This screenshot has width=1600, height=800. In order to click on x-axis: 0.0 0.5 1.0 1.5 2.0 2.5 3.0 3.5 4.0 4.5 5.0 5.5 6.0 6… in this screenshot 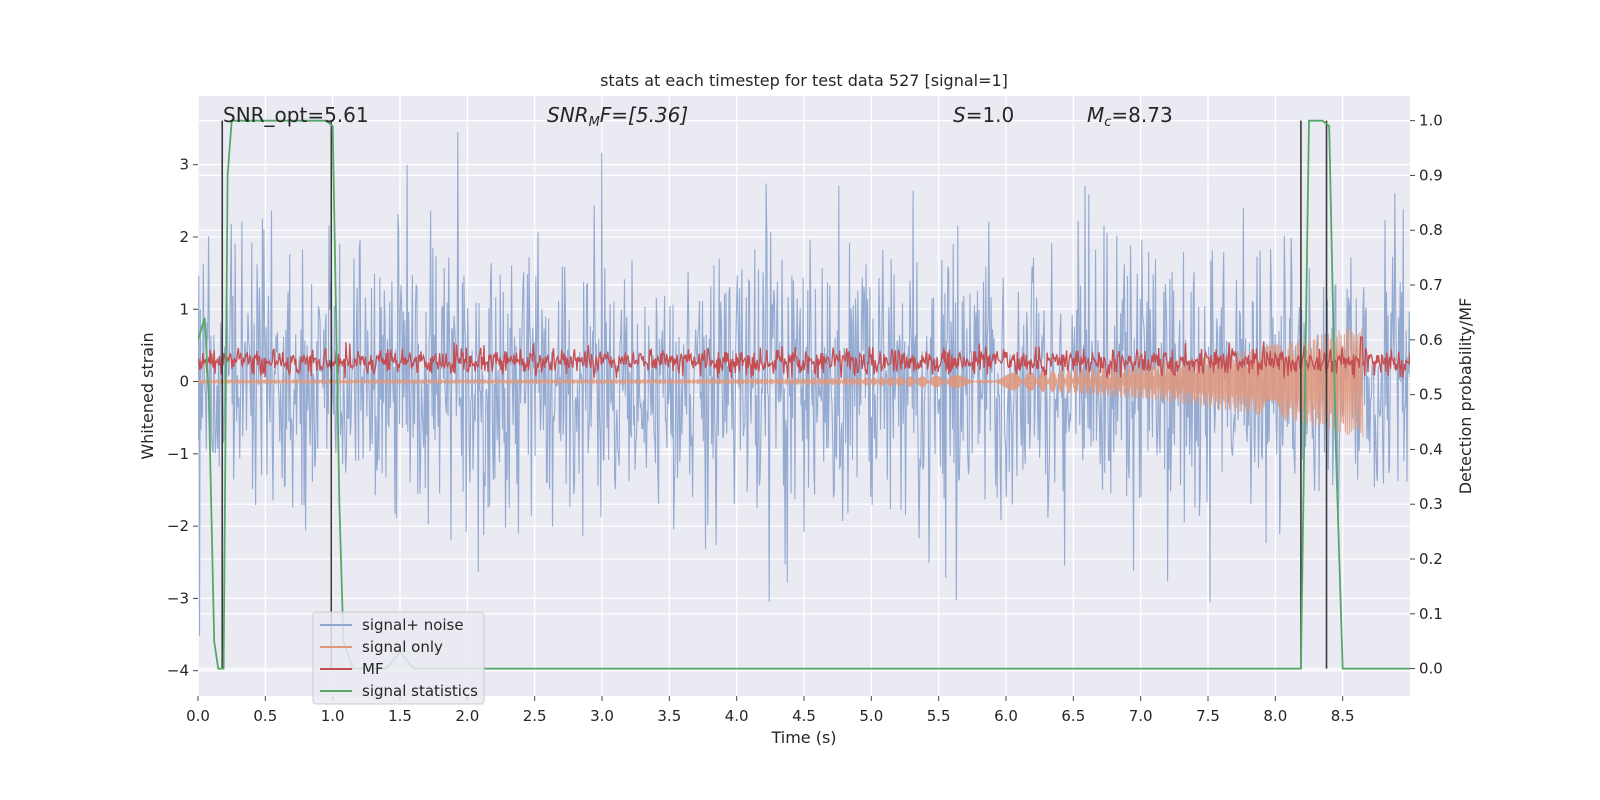, I will do `click(770, 710)`.